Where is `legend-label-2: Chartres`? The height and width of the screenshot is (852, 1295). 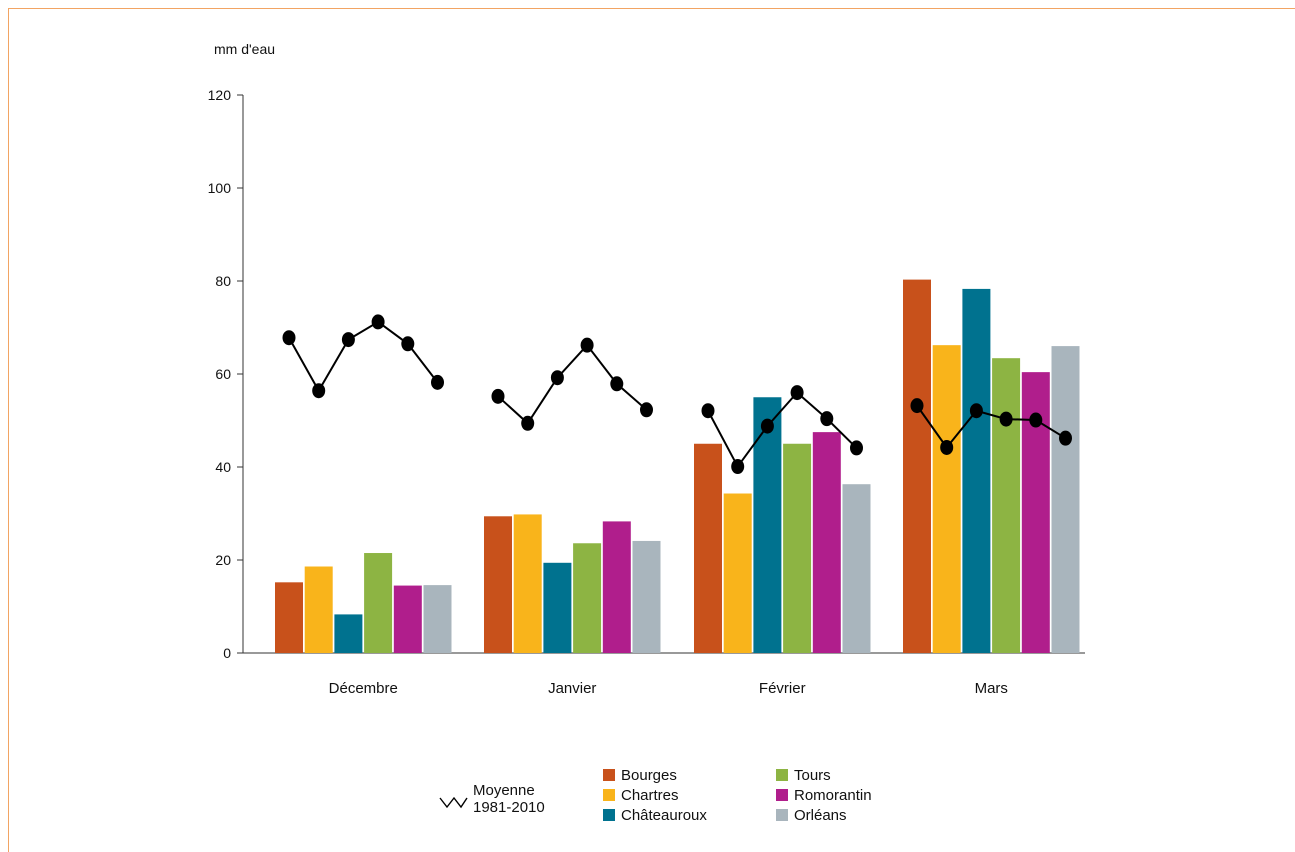 legend-label-2: Chartres is located at coordinates (650, 795).